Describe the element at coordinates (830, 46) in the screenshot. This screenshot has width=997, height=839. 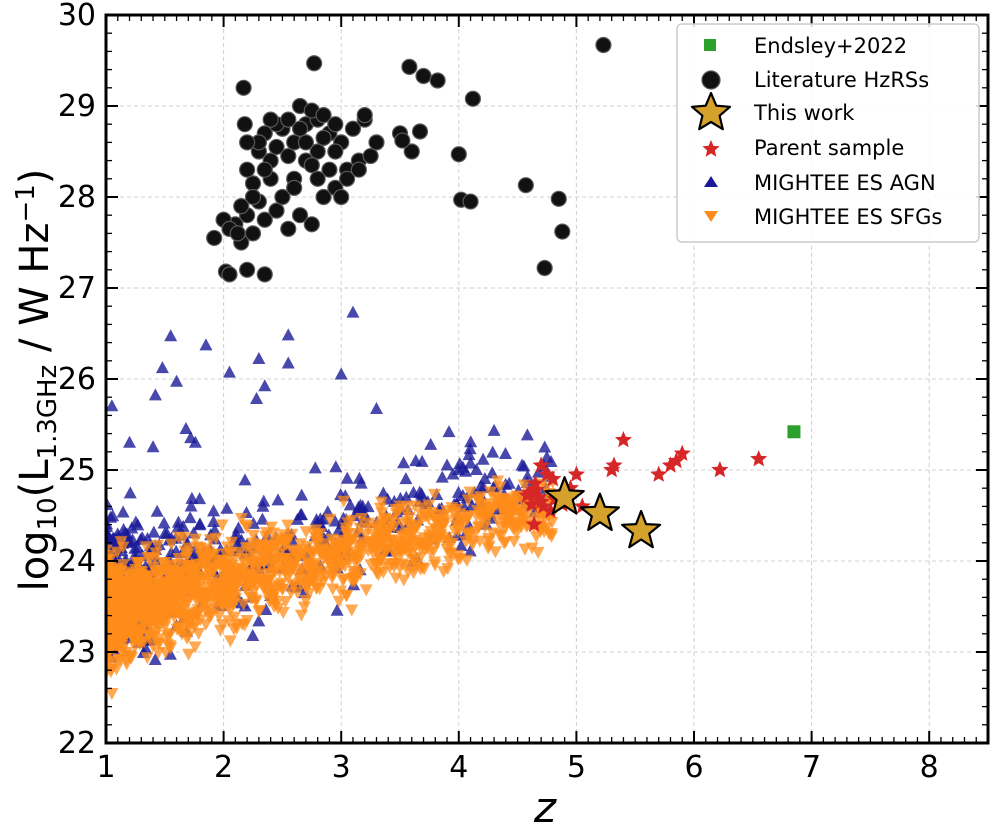
I see `legend-label-endsley: Endsley+2022` at that location.